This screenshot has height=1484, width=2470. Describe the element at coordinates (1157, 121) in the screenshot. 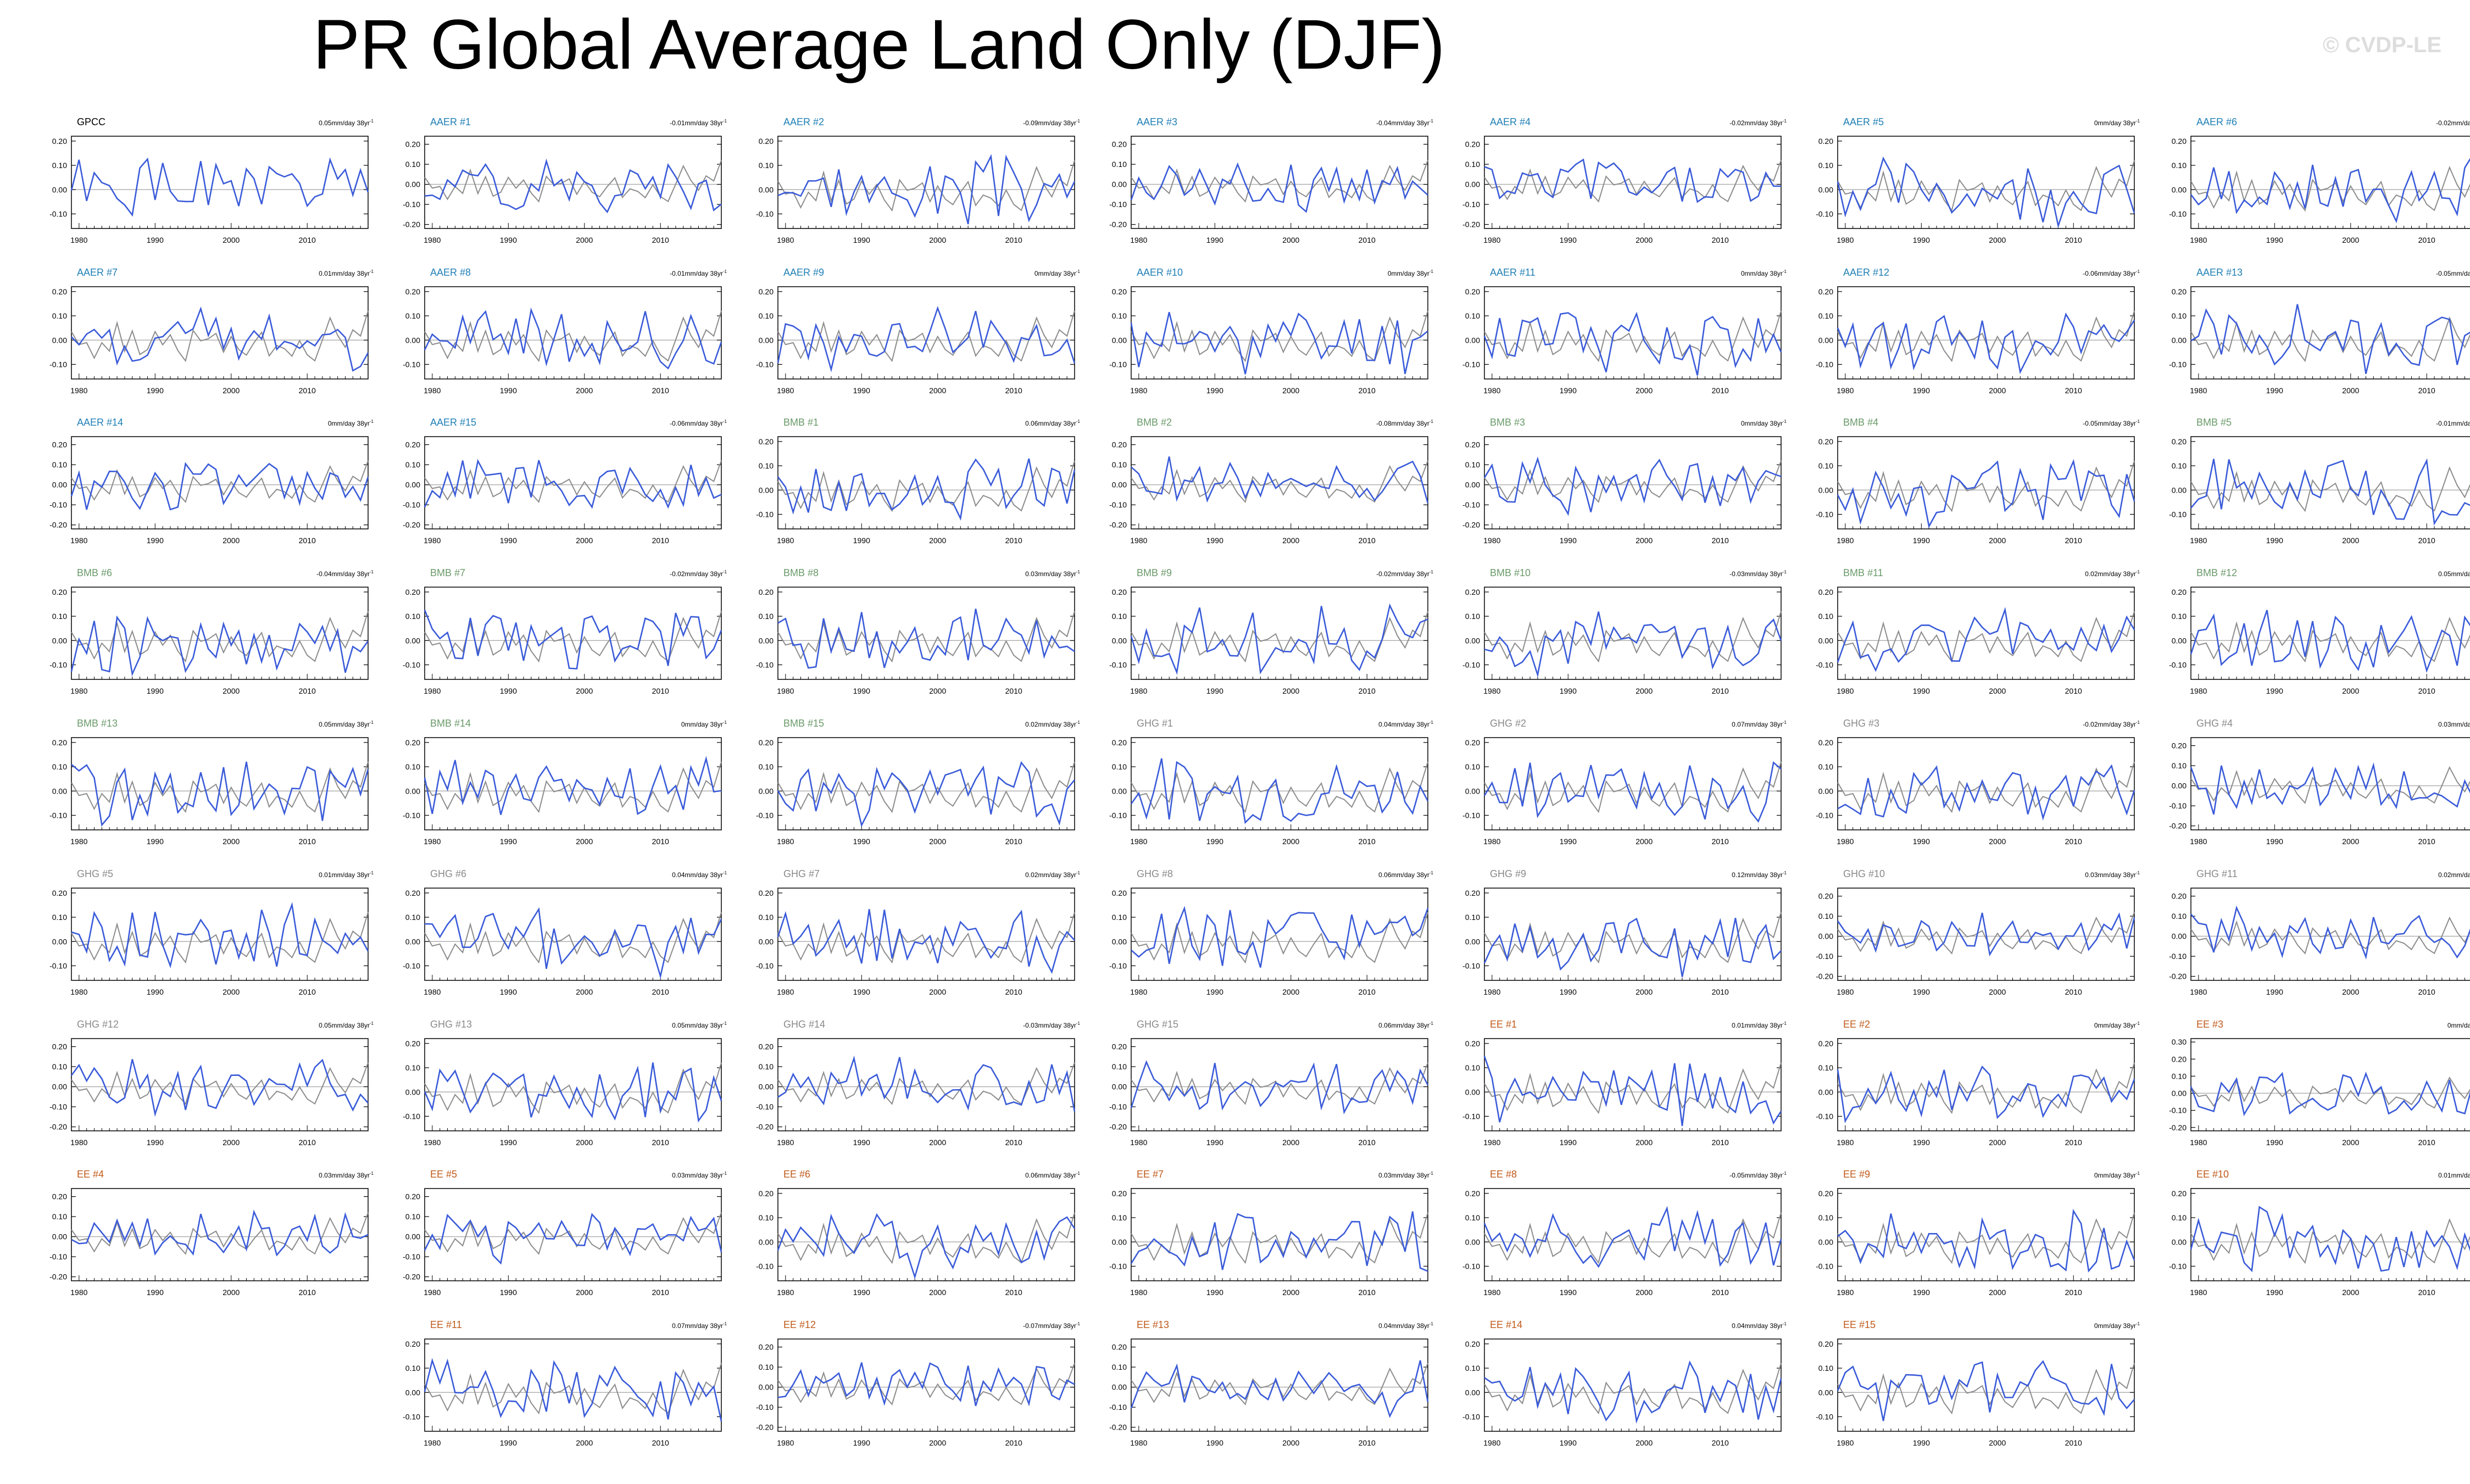

I see `panel-title: AAER #3` at that location.